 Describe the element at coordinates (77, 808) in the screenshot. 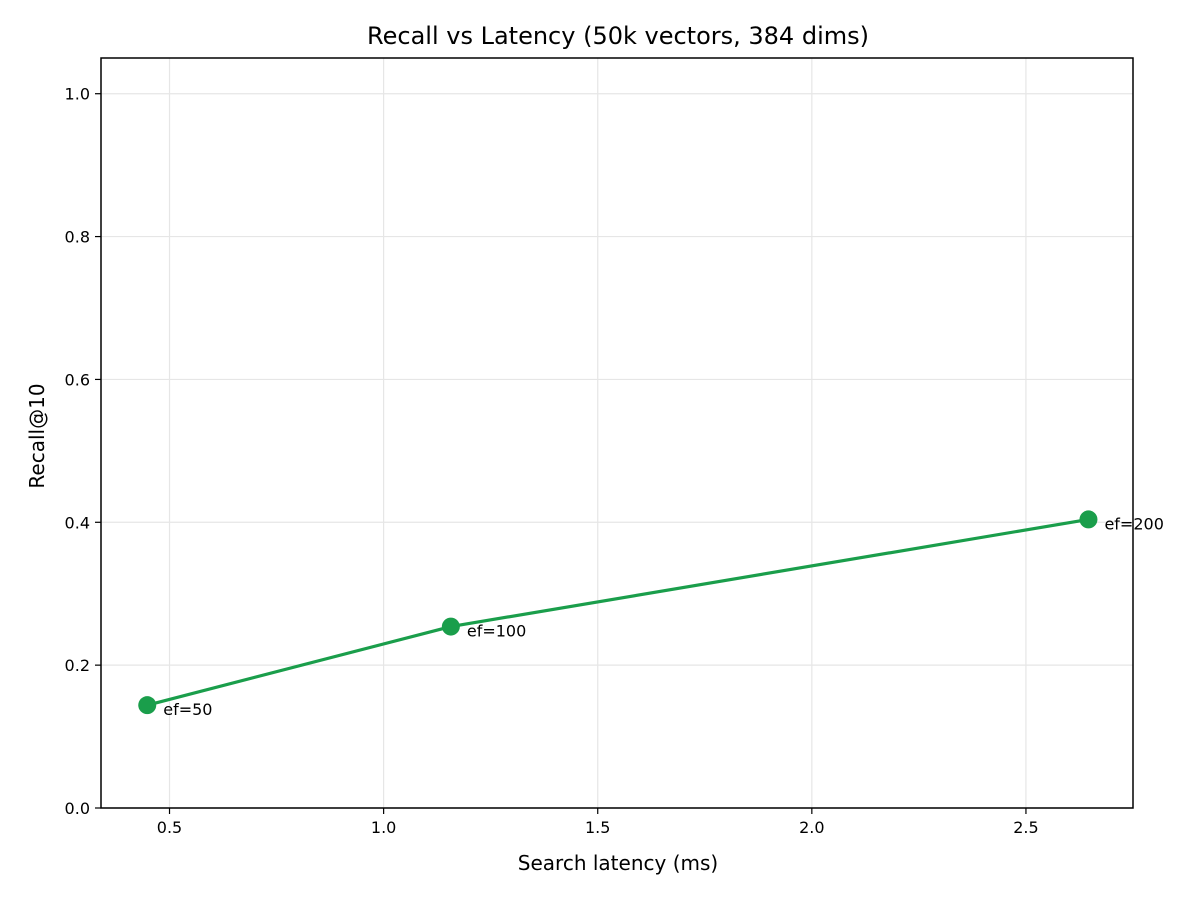

I see `y-tick-label: 0.0` at that location.